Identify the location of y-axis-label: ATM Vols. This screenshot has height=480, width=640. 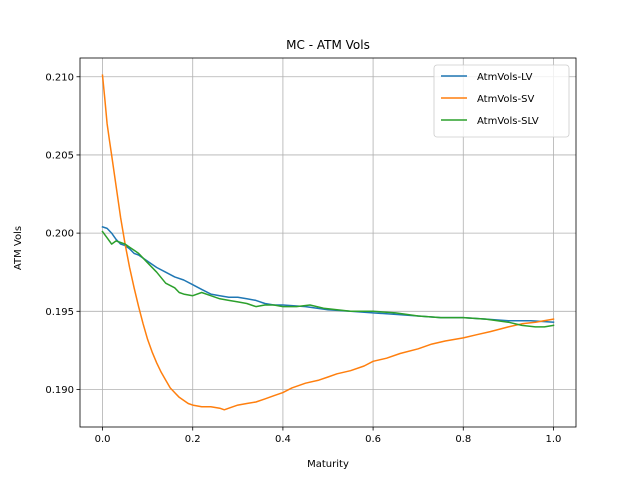
(18, 248).